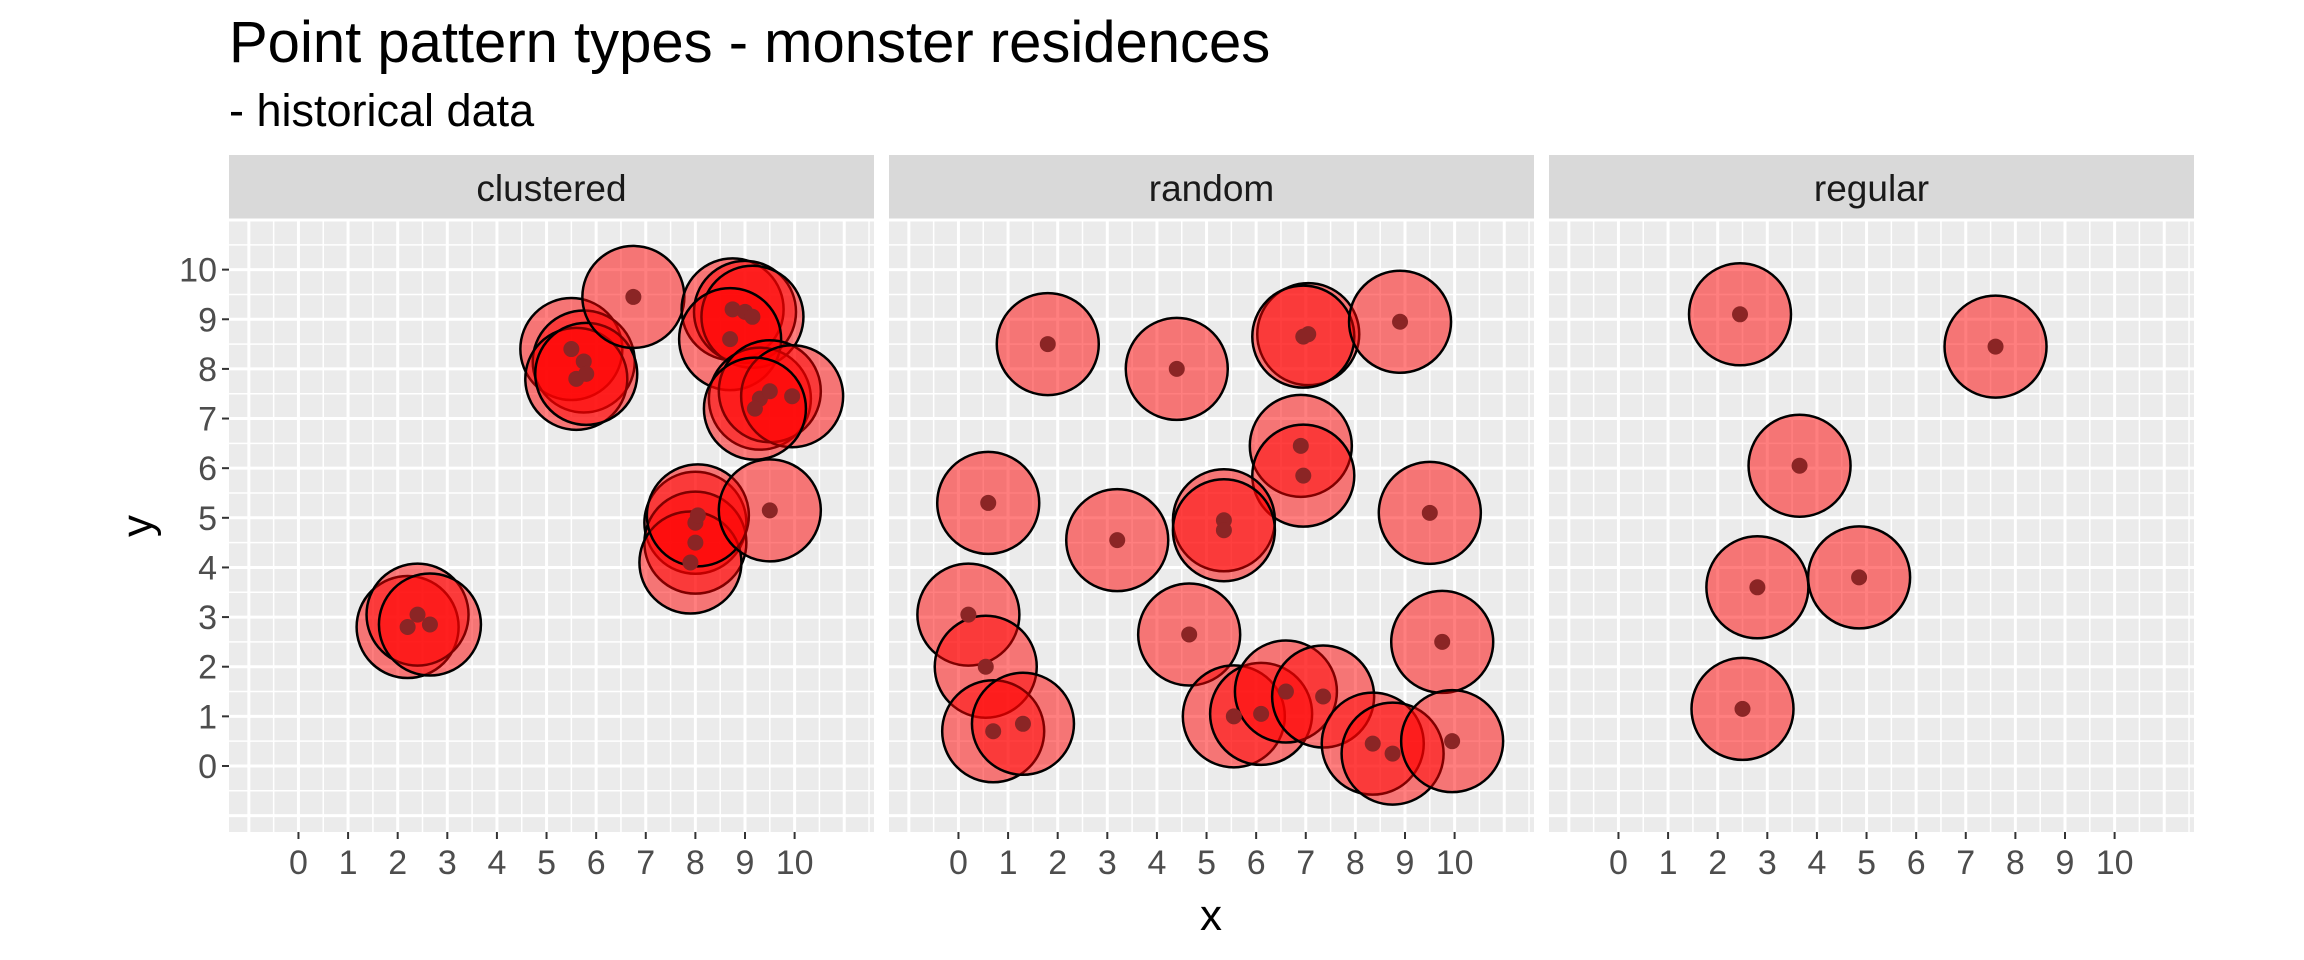  What do you see at coordinates (207, 320) in the screenshot?
I see `y-tick-label: 9` at bounding box center [207, 320].